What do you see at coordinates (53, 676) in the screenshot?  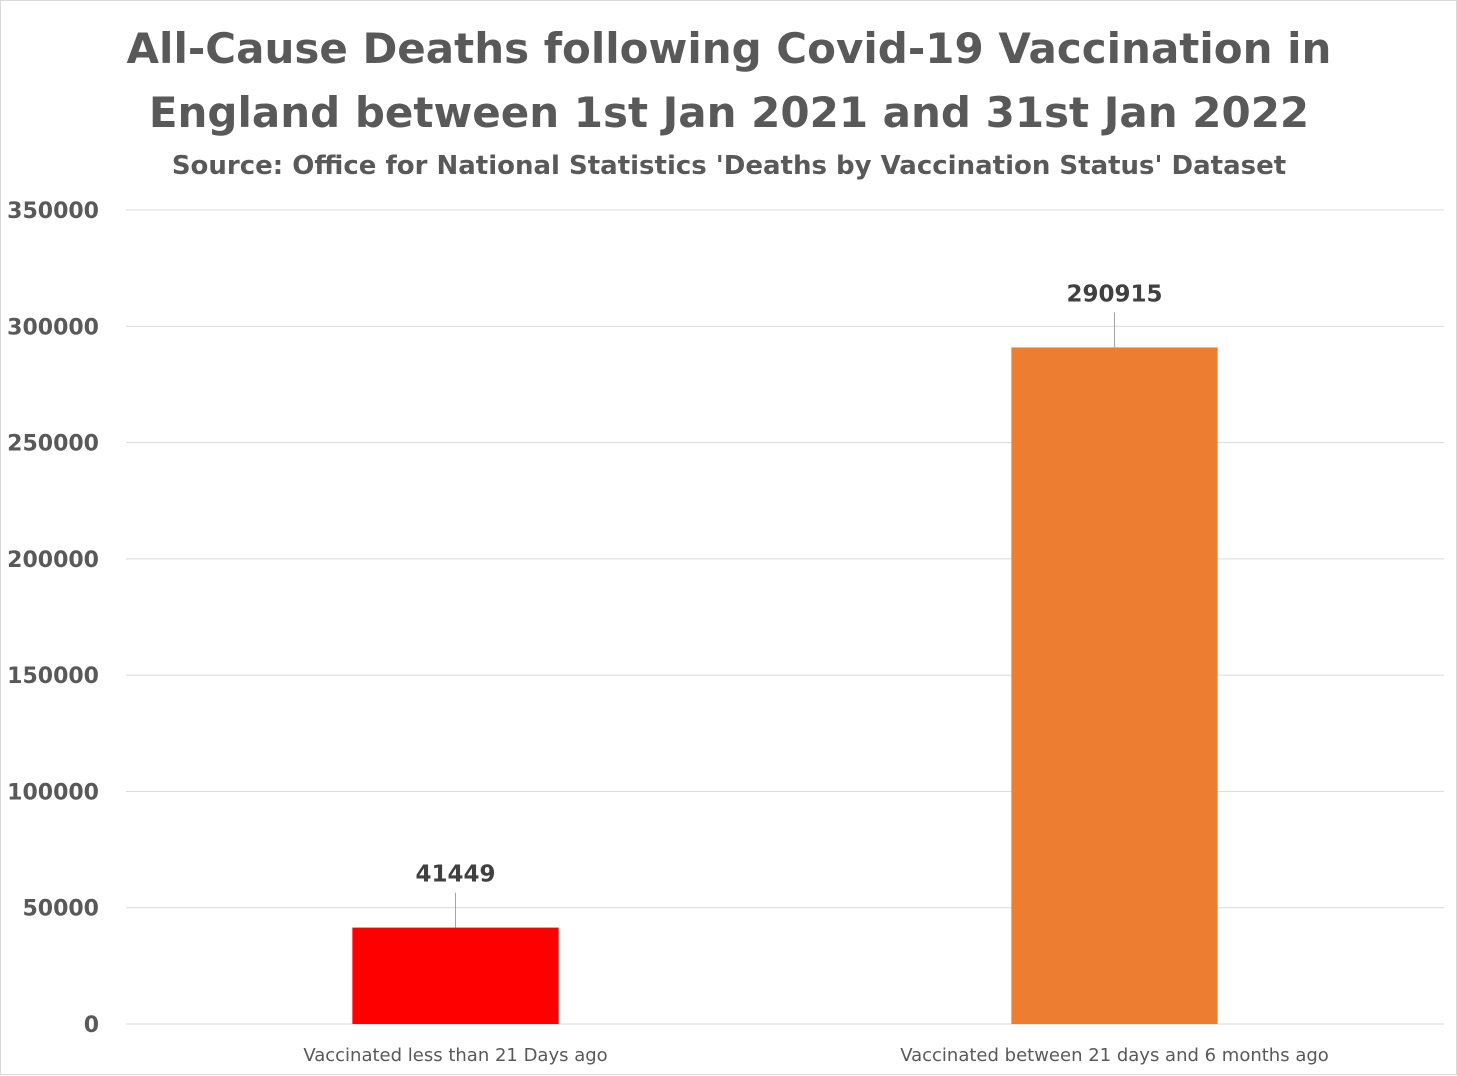 I see `y-tick-label: 150000` at bounding box center [53, 676].